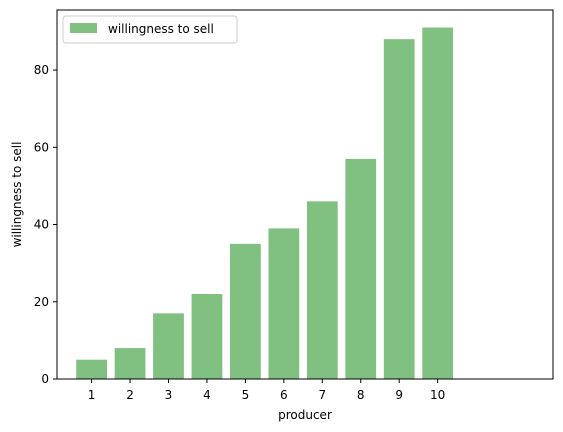 This screenshot has height=432, width=563. What do you see at coordinates (41, 70) in the screenshot?
I see `y-tick-label: 80` at bounding box center [41, 70].